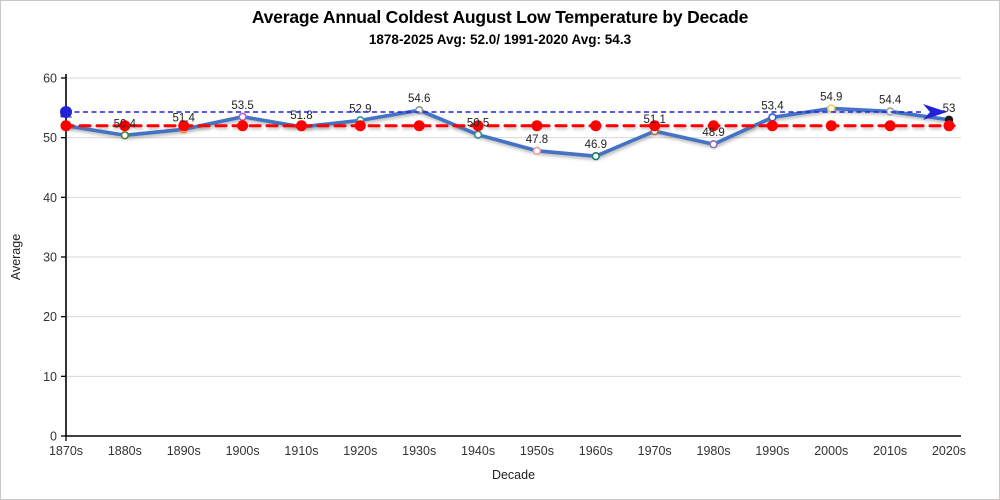 The height and width of the screenshot is (500, 1000). What do you see at coordinates (713, 133) in the screenshot?
I see `data-label: 48.9` at bounding box center [713, 133].